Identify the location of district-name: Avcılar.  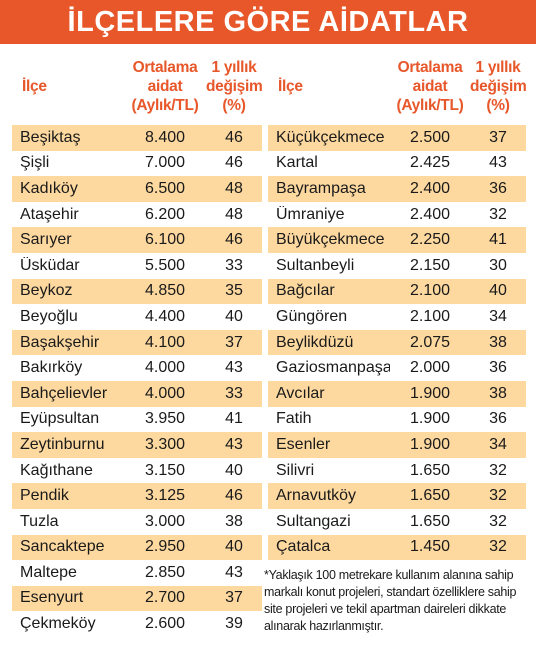
(300, 393).